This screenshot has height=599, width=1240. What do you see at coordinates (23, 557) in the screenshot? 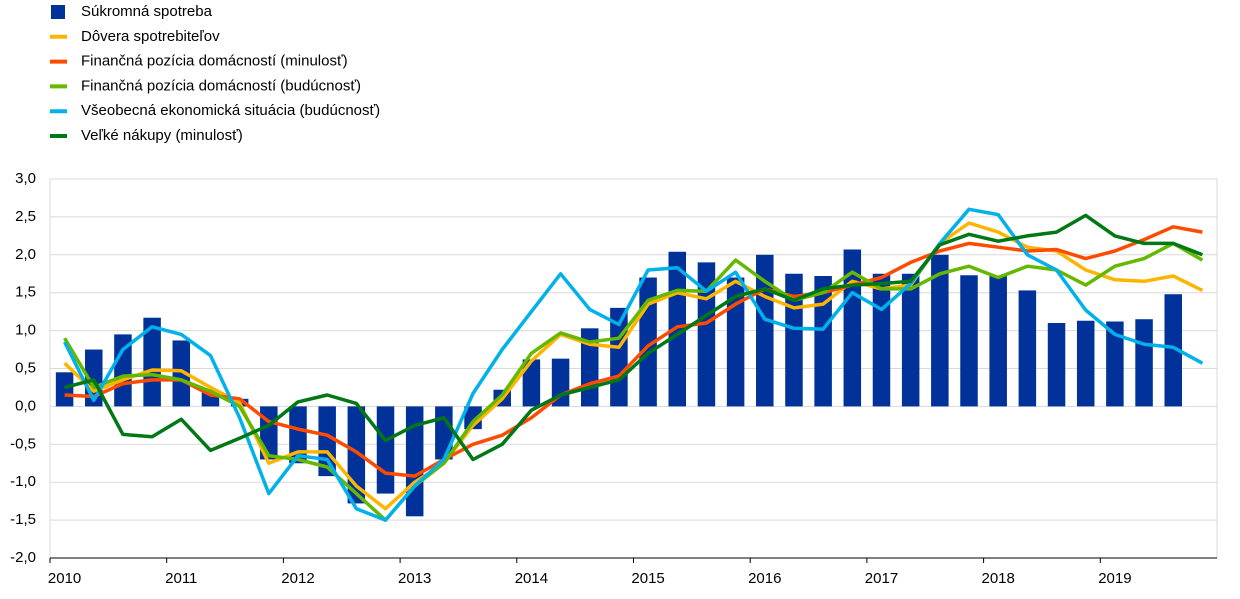
I see `y-tick-label: -2,0` at bounding box center [23, 557].